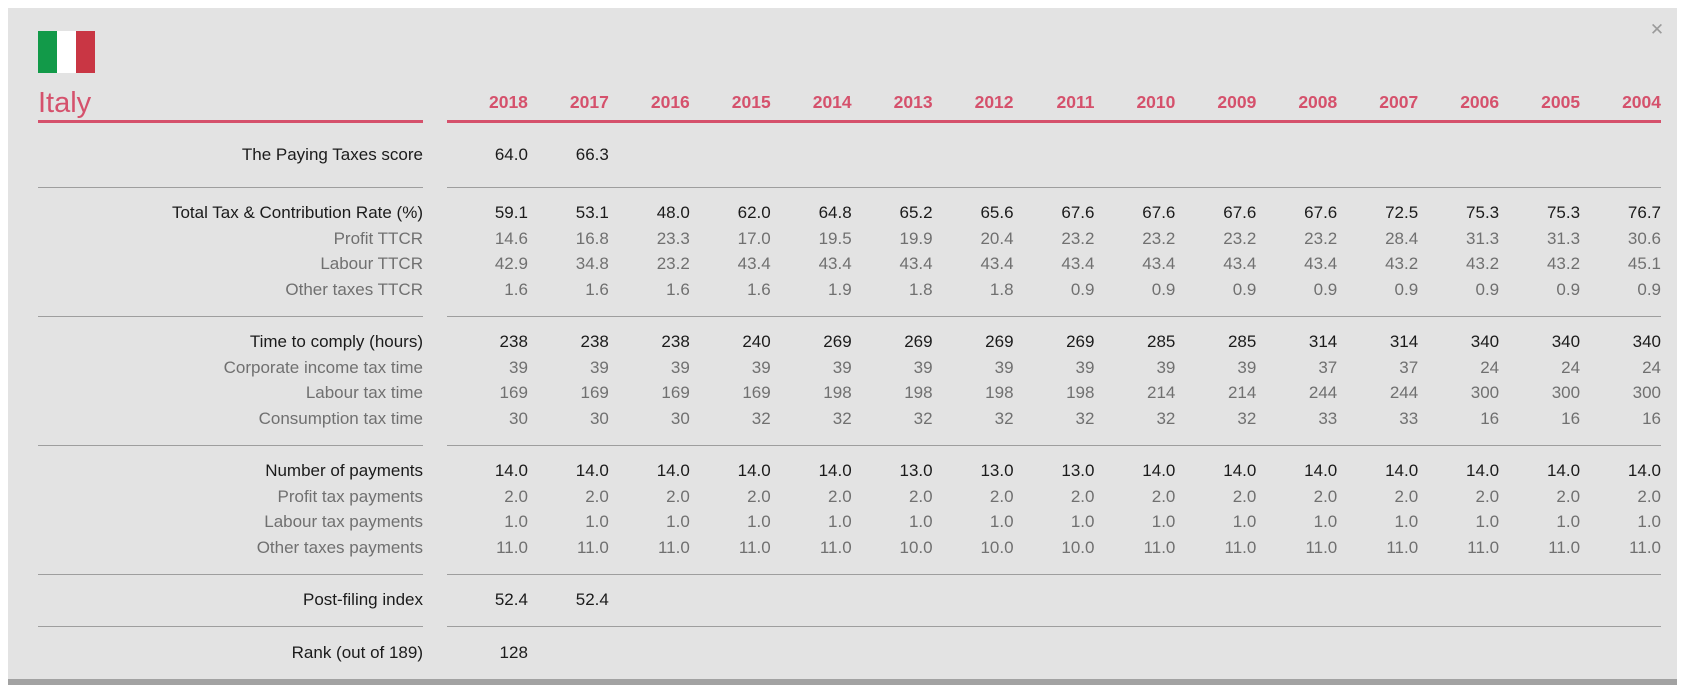  What do you see at coordinates (670, 102) in the screenshot?
I see `year-column-header: 2016` at bounding box center [670, 102].